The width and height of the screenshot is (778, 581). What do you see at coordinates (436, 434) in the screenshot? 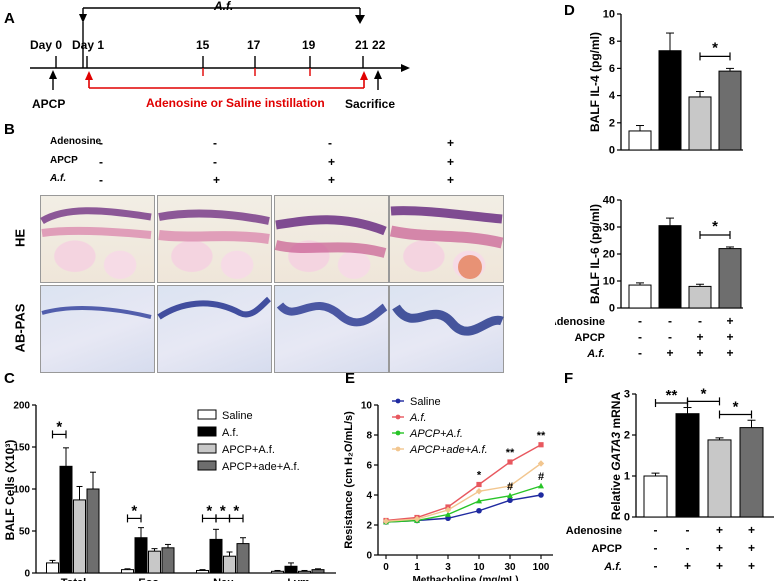
I see `legend-label: APCP+A.f.` at bounding box center [436, 434].